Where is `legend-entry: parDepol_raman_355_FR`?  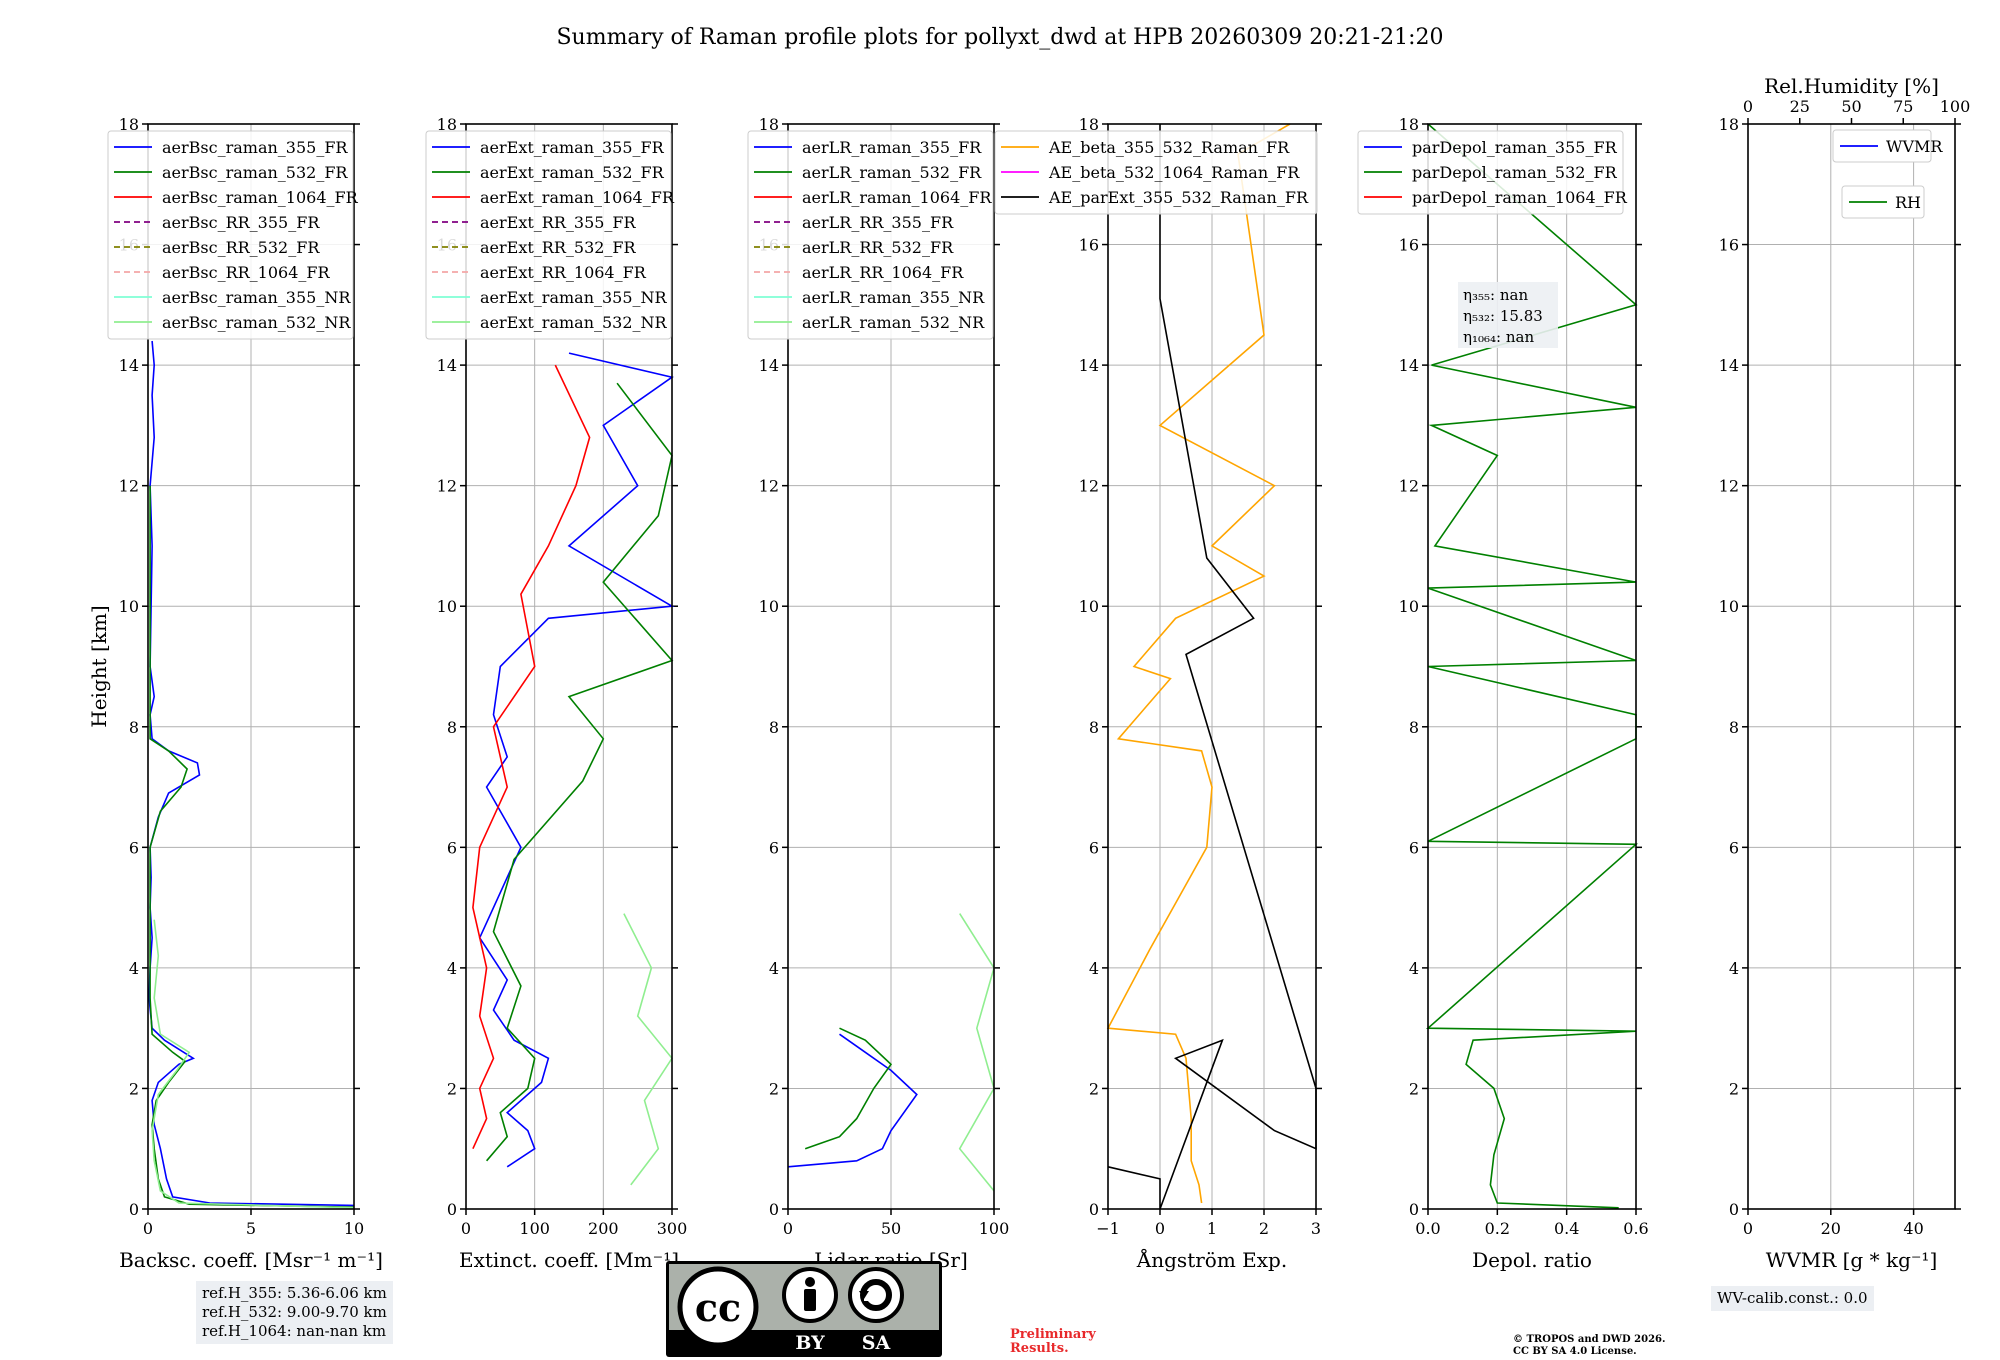
legend-entry: parDepol_raman_355_FR is located at coordinates (1515, 147).